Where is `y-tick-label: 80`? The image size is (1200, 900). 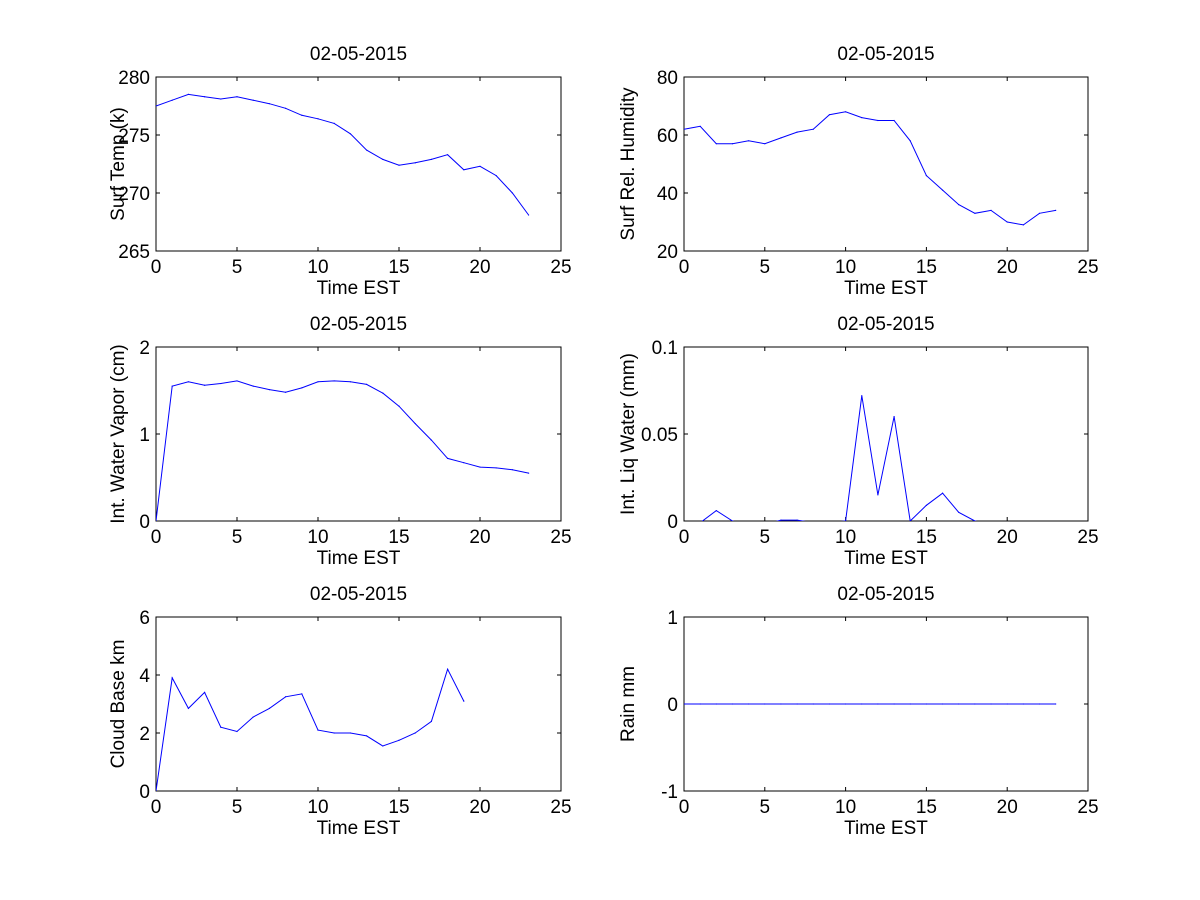 y-tick-label: 80 is located at coordinates (667, 78).